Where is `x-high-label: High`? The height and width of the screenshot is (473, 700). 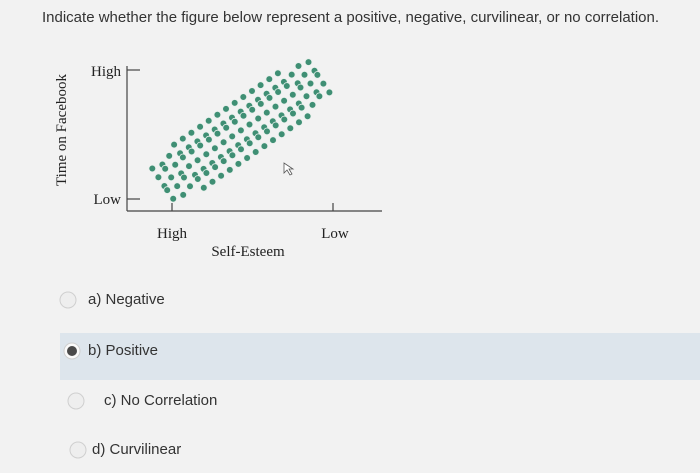 x-high-label: High is located at coordinates (172, 234).